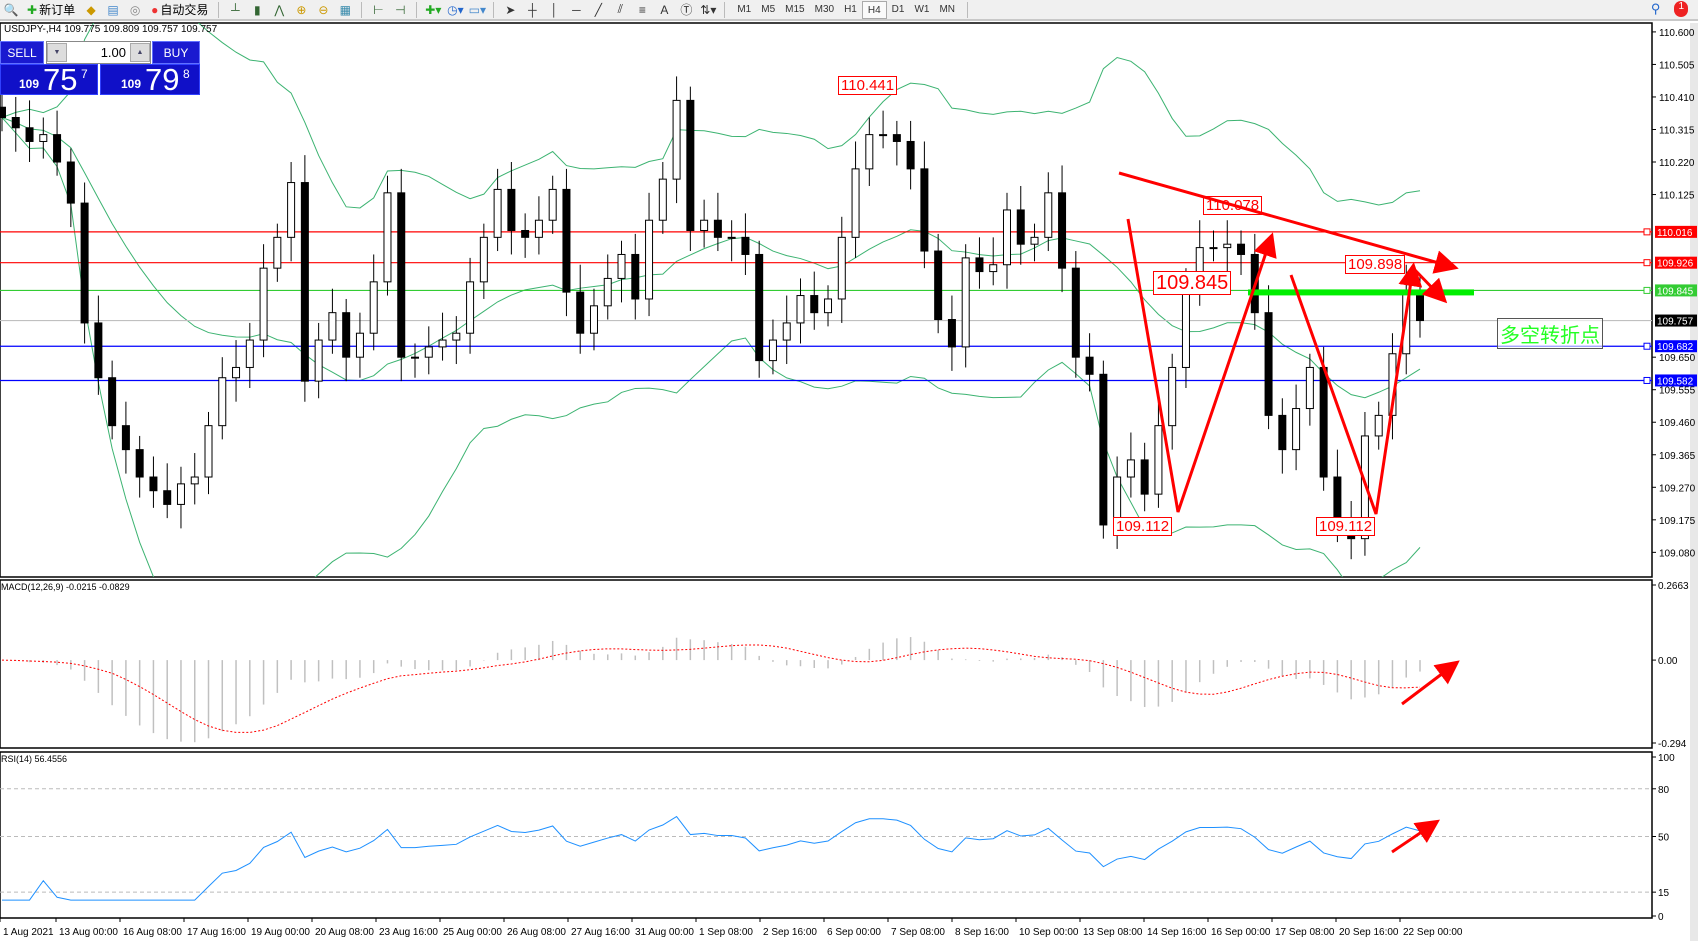 The width and height of the screenshot is (1698, 941). I want to click on zoom-in-icon: ⊕, so click(301, 9).